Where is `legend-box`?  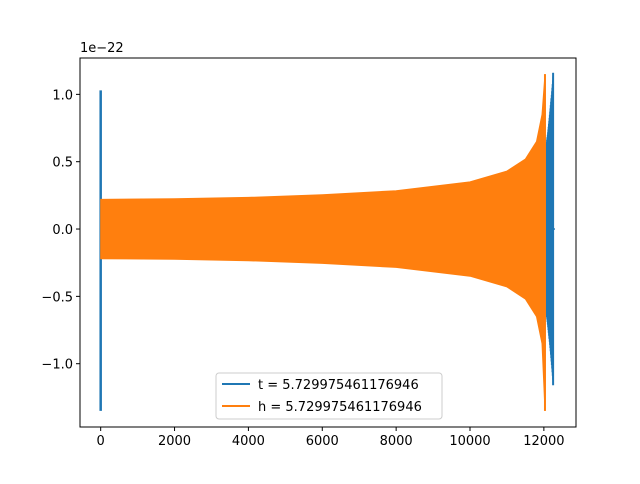 legend-box is located at coordinates (329, 396).